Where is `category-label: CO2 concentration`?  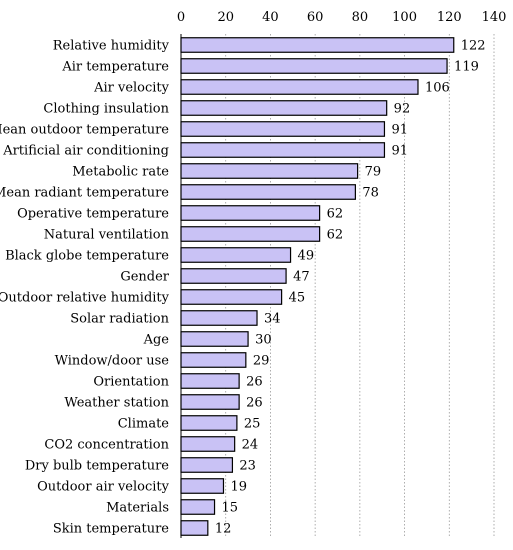 category-label: CO2 concentration is located at coordinates (106, 445).